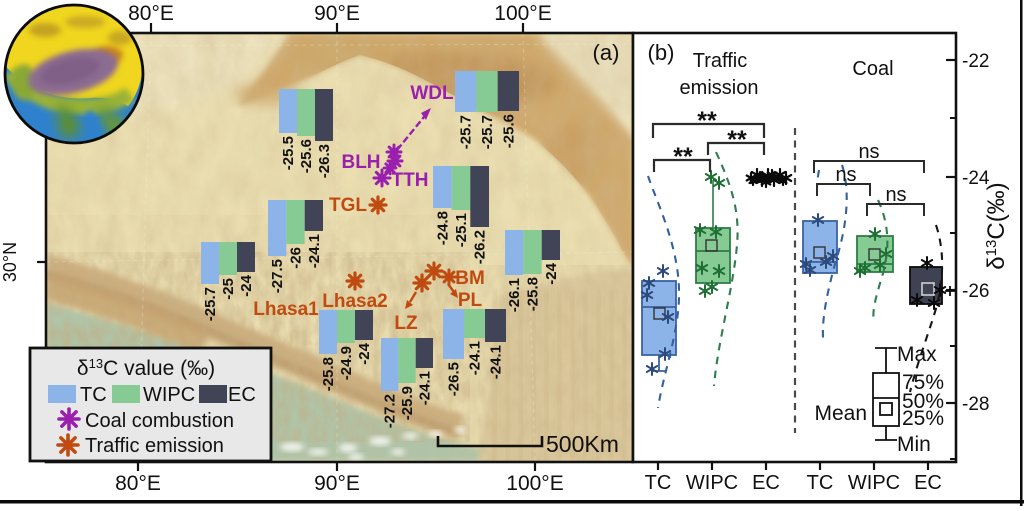 The height and width of the screenshot is (511, 1024). What do you see at coordinates (432, 93) in the screenshot?
I see `svg-text: WDL` at bounding box center [432, 93].